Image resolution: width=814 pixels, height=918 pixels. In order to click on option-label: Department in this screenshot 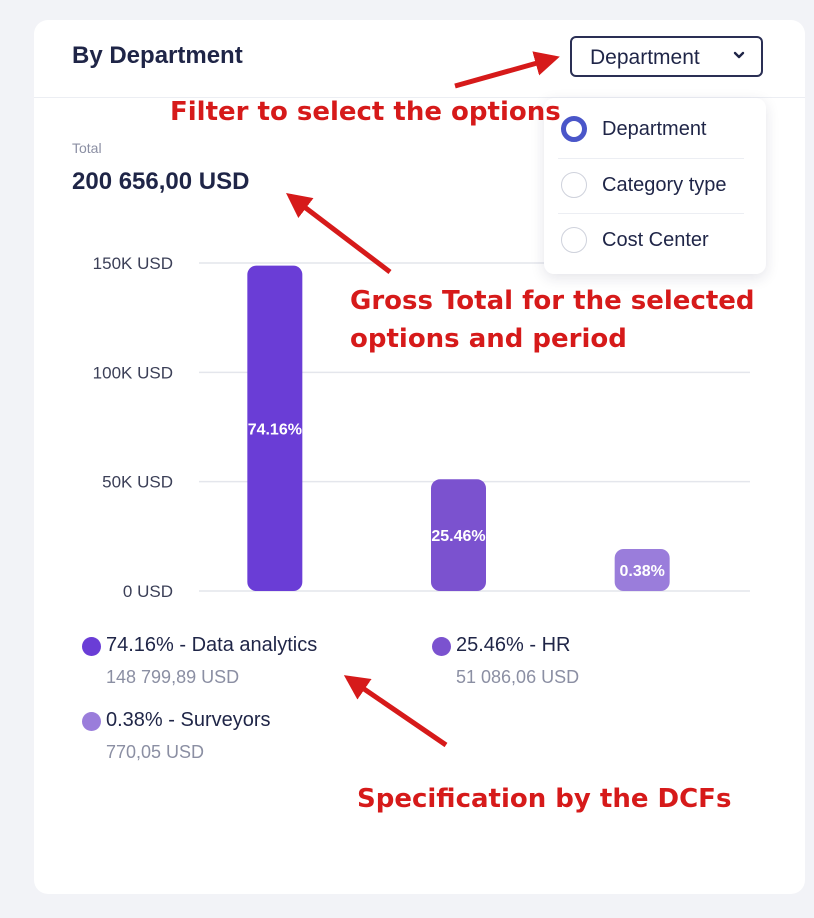, I will do `click(654, 129)`.